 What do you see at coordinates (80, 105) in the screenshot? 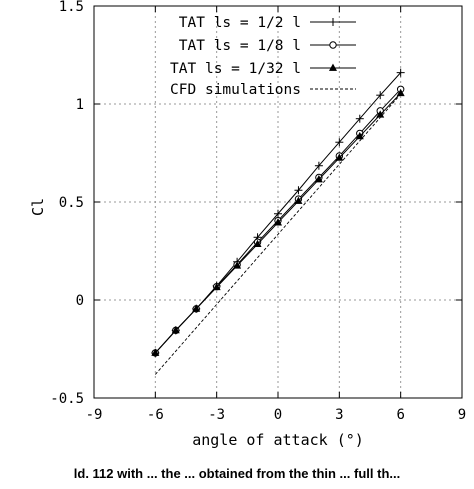
I see `y-tick-label: 1` at bounding box center [80, 105].